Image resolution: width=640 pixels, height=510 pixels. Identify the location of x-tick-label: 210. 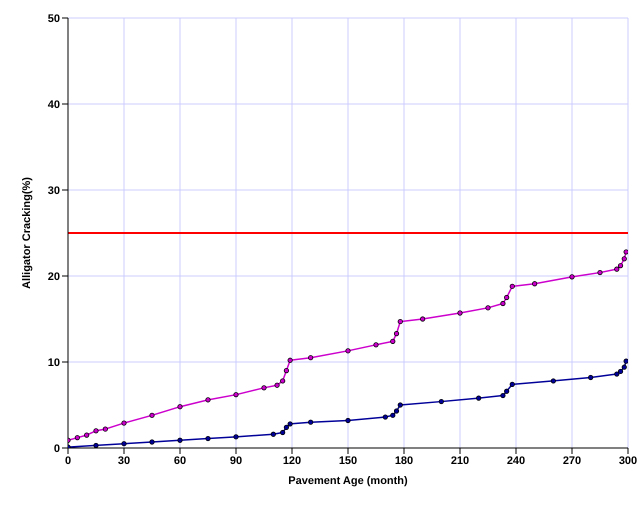
(460, 460).